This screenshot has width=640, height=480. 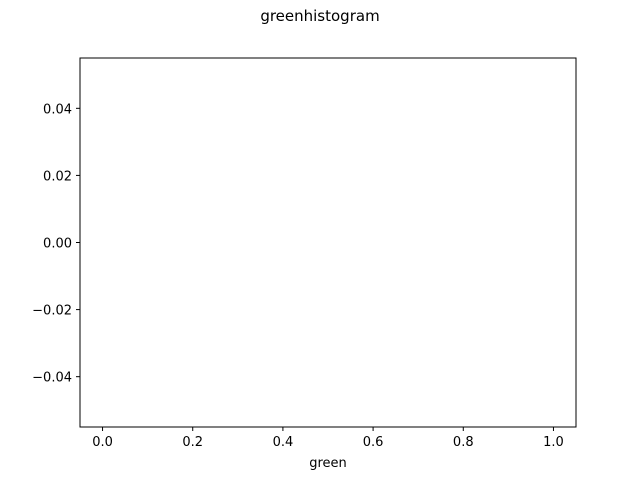 What do you see at coordinates (192, 442) in the screenshot?
I see `x-tick-label: 0.2` at bounding box center [192, 442].